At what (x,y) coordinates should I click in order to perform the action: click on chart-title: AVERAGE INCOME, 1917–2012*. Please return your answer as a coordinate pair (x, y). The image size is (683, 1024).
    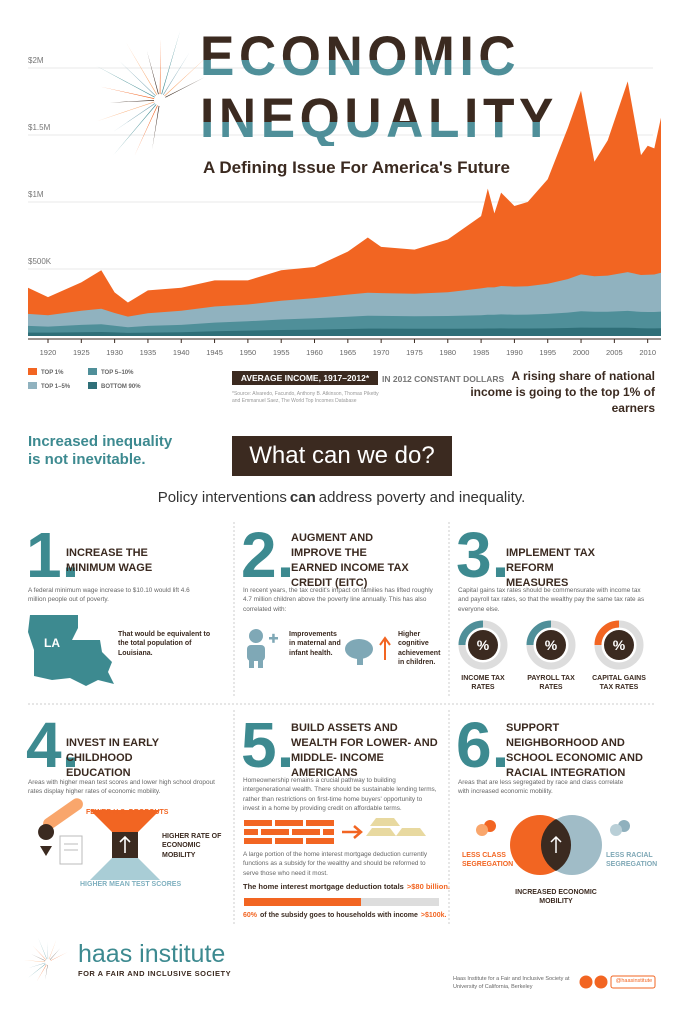
    Looking at the image, I should click on (305, 378).